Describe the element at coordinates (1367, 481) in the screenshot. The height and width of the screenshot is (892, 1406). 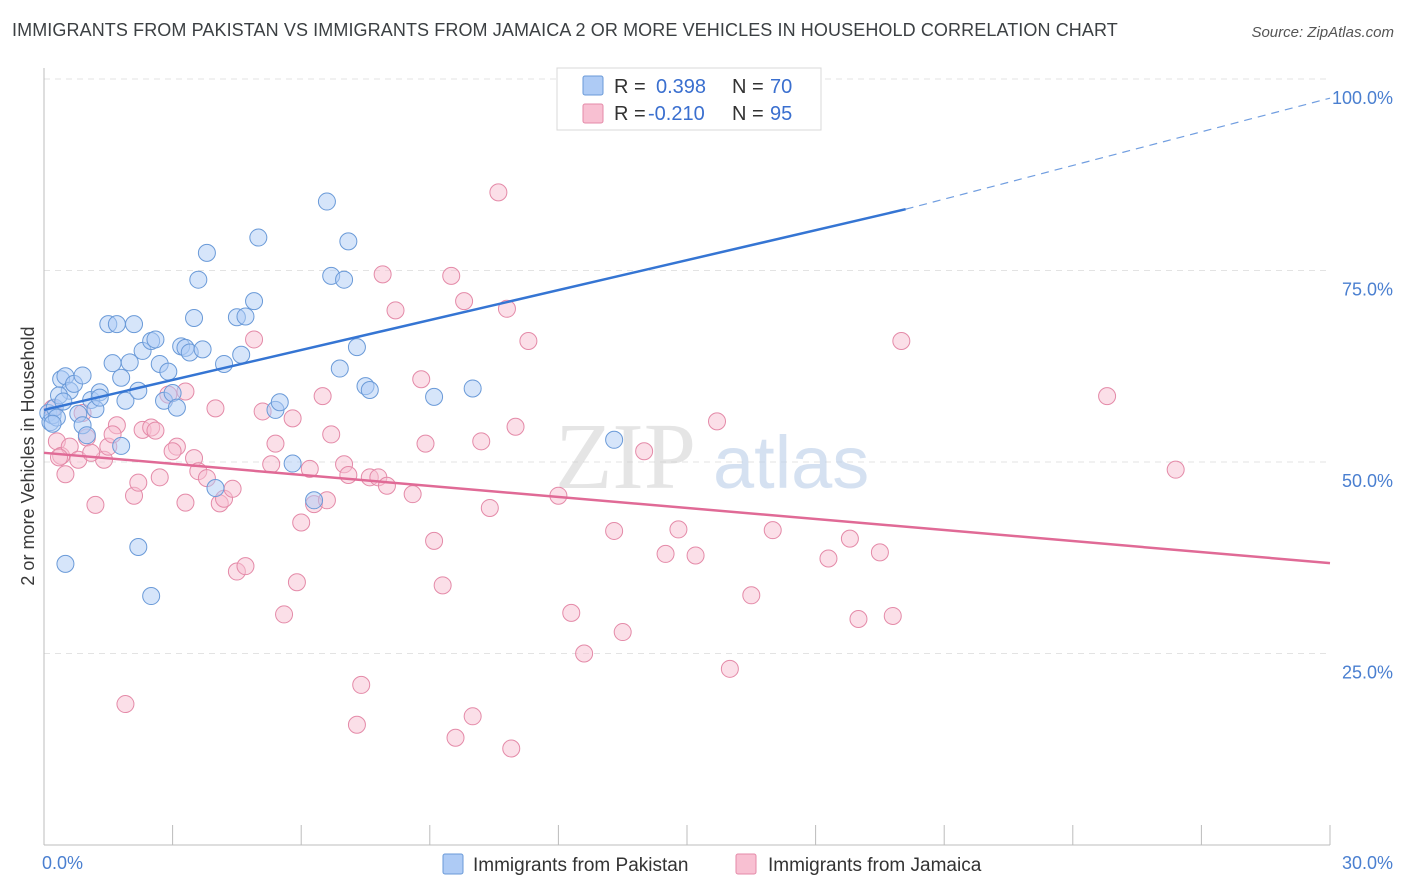
I see `y-tick-label: 50.0%` at that location.